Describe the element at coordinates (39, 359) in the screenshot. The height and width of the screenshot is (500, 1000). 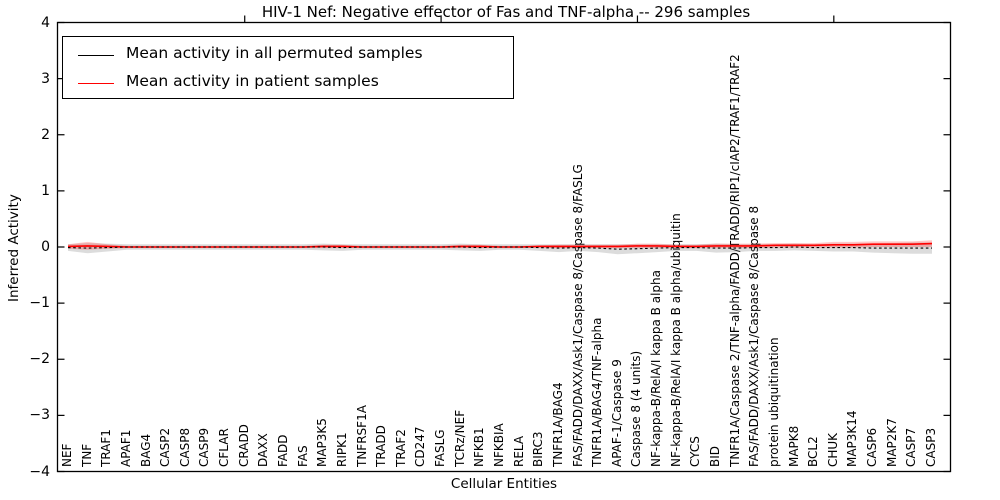
I see `y-tick-label: −2` at that location.